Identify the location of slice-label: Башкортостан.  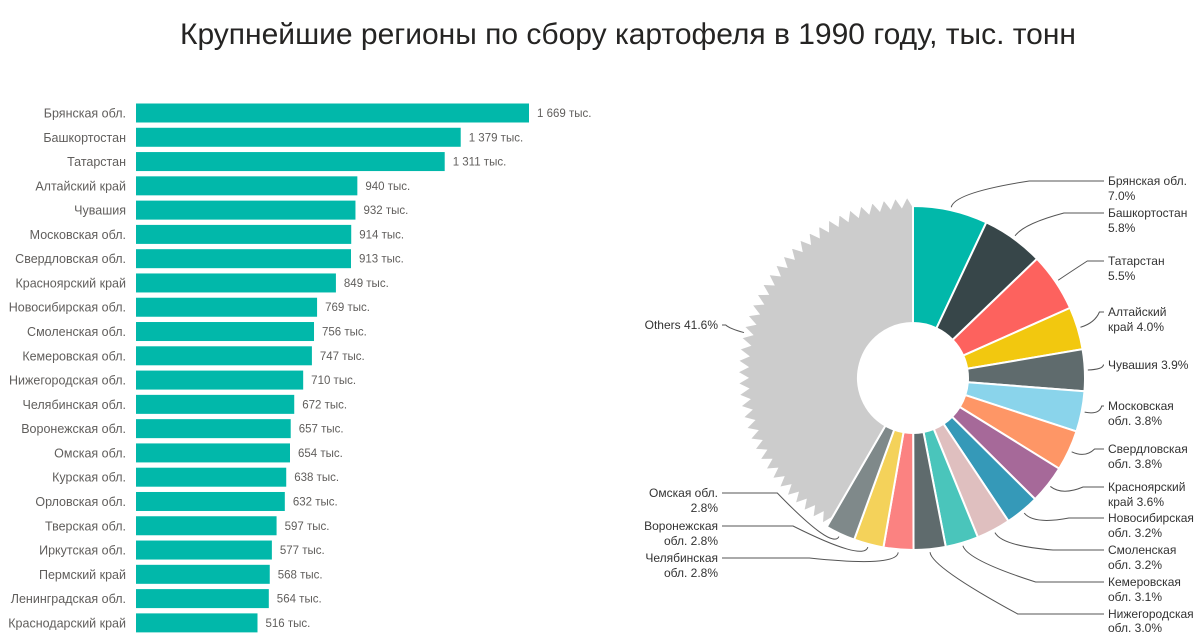
(1147, 213).